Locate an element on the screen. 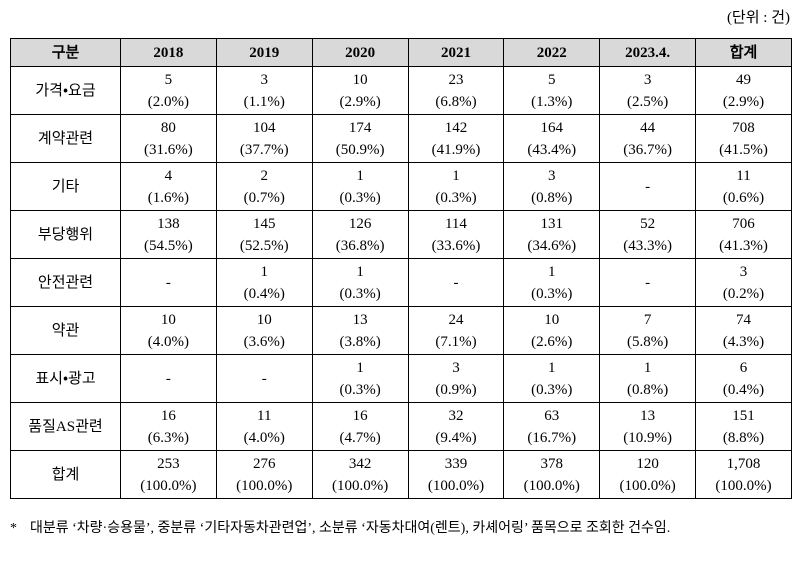  value-cell: 10 (4.0%) is located at coordinates (168, 330).